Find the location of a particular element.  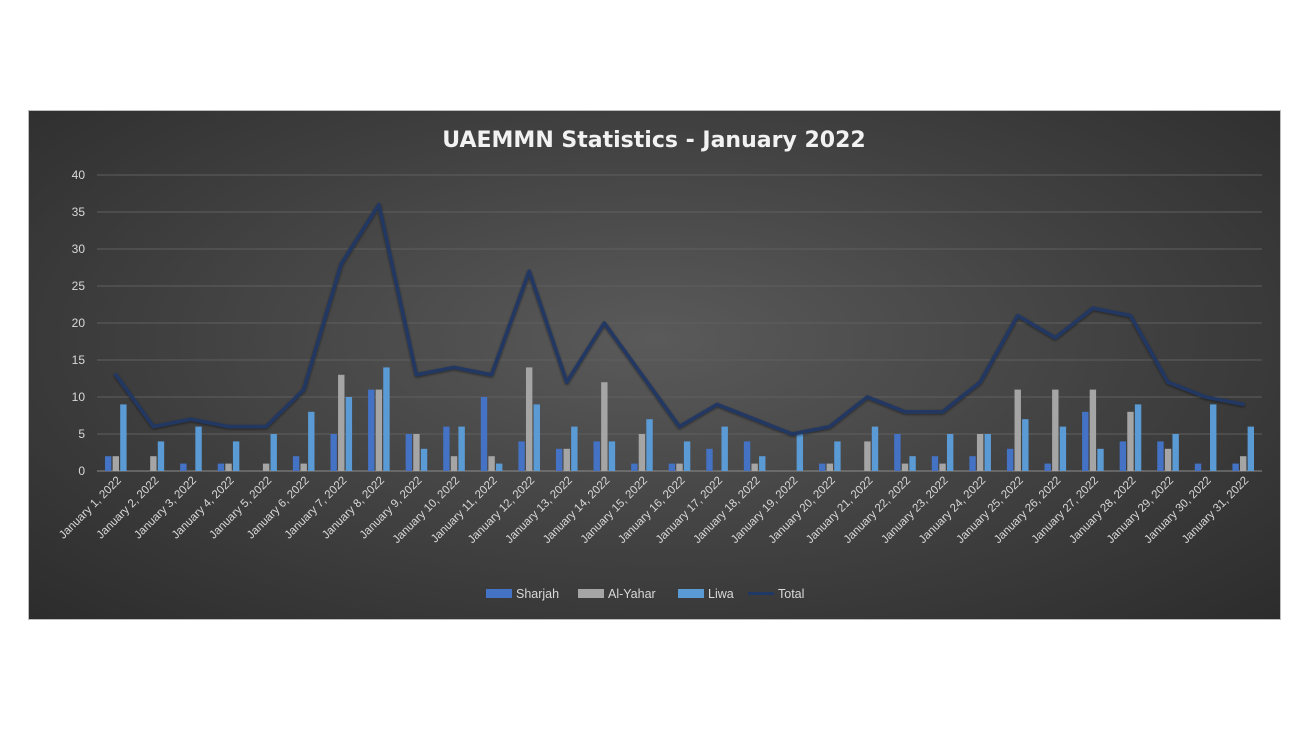

legend-label: Sharjah is located at coordinates (537, 594).